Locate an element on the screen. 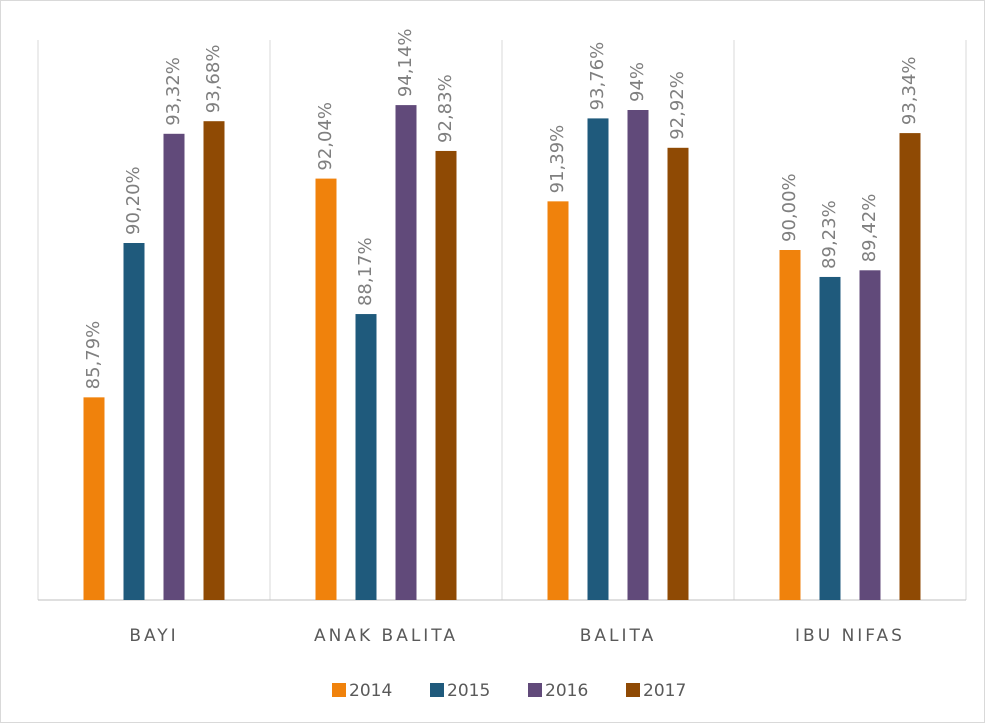 The image size is (986, 724). legend-label: 2016 is located at coordinates (566, 691).